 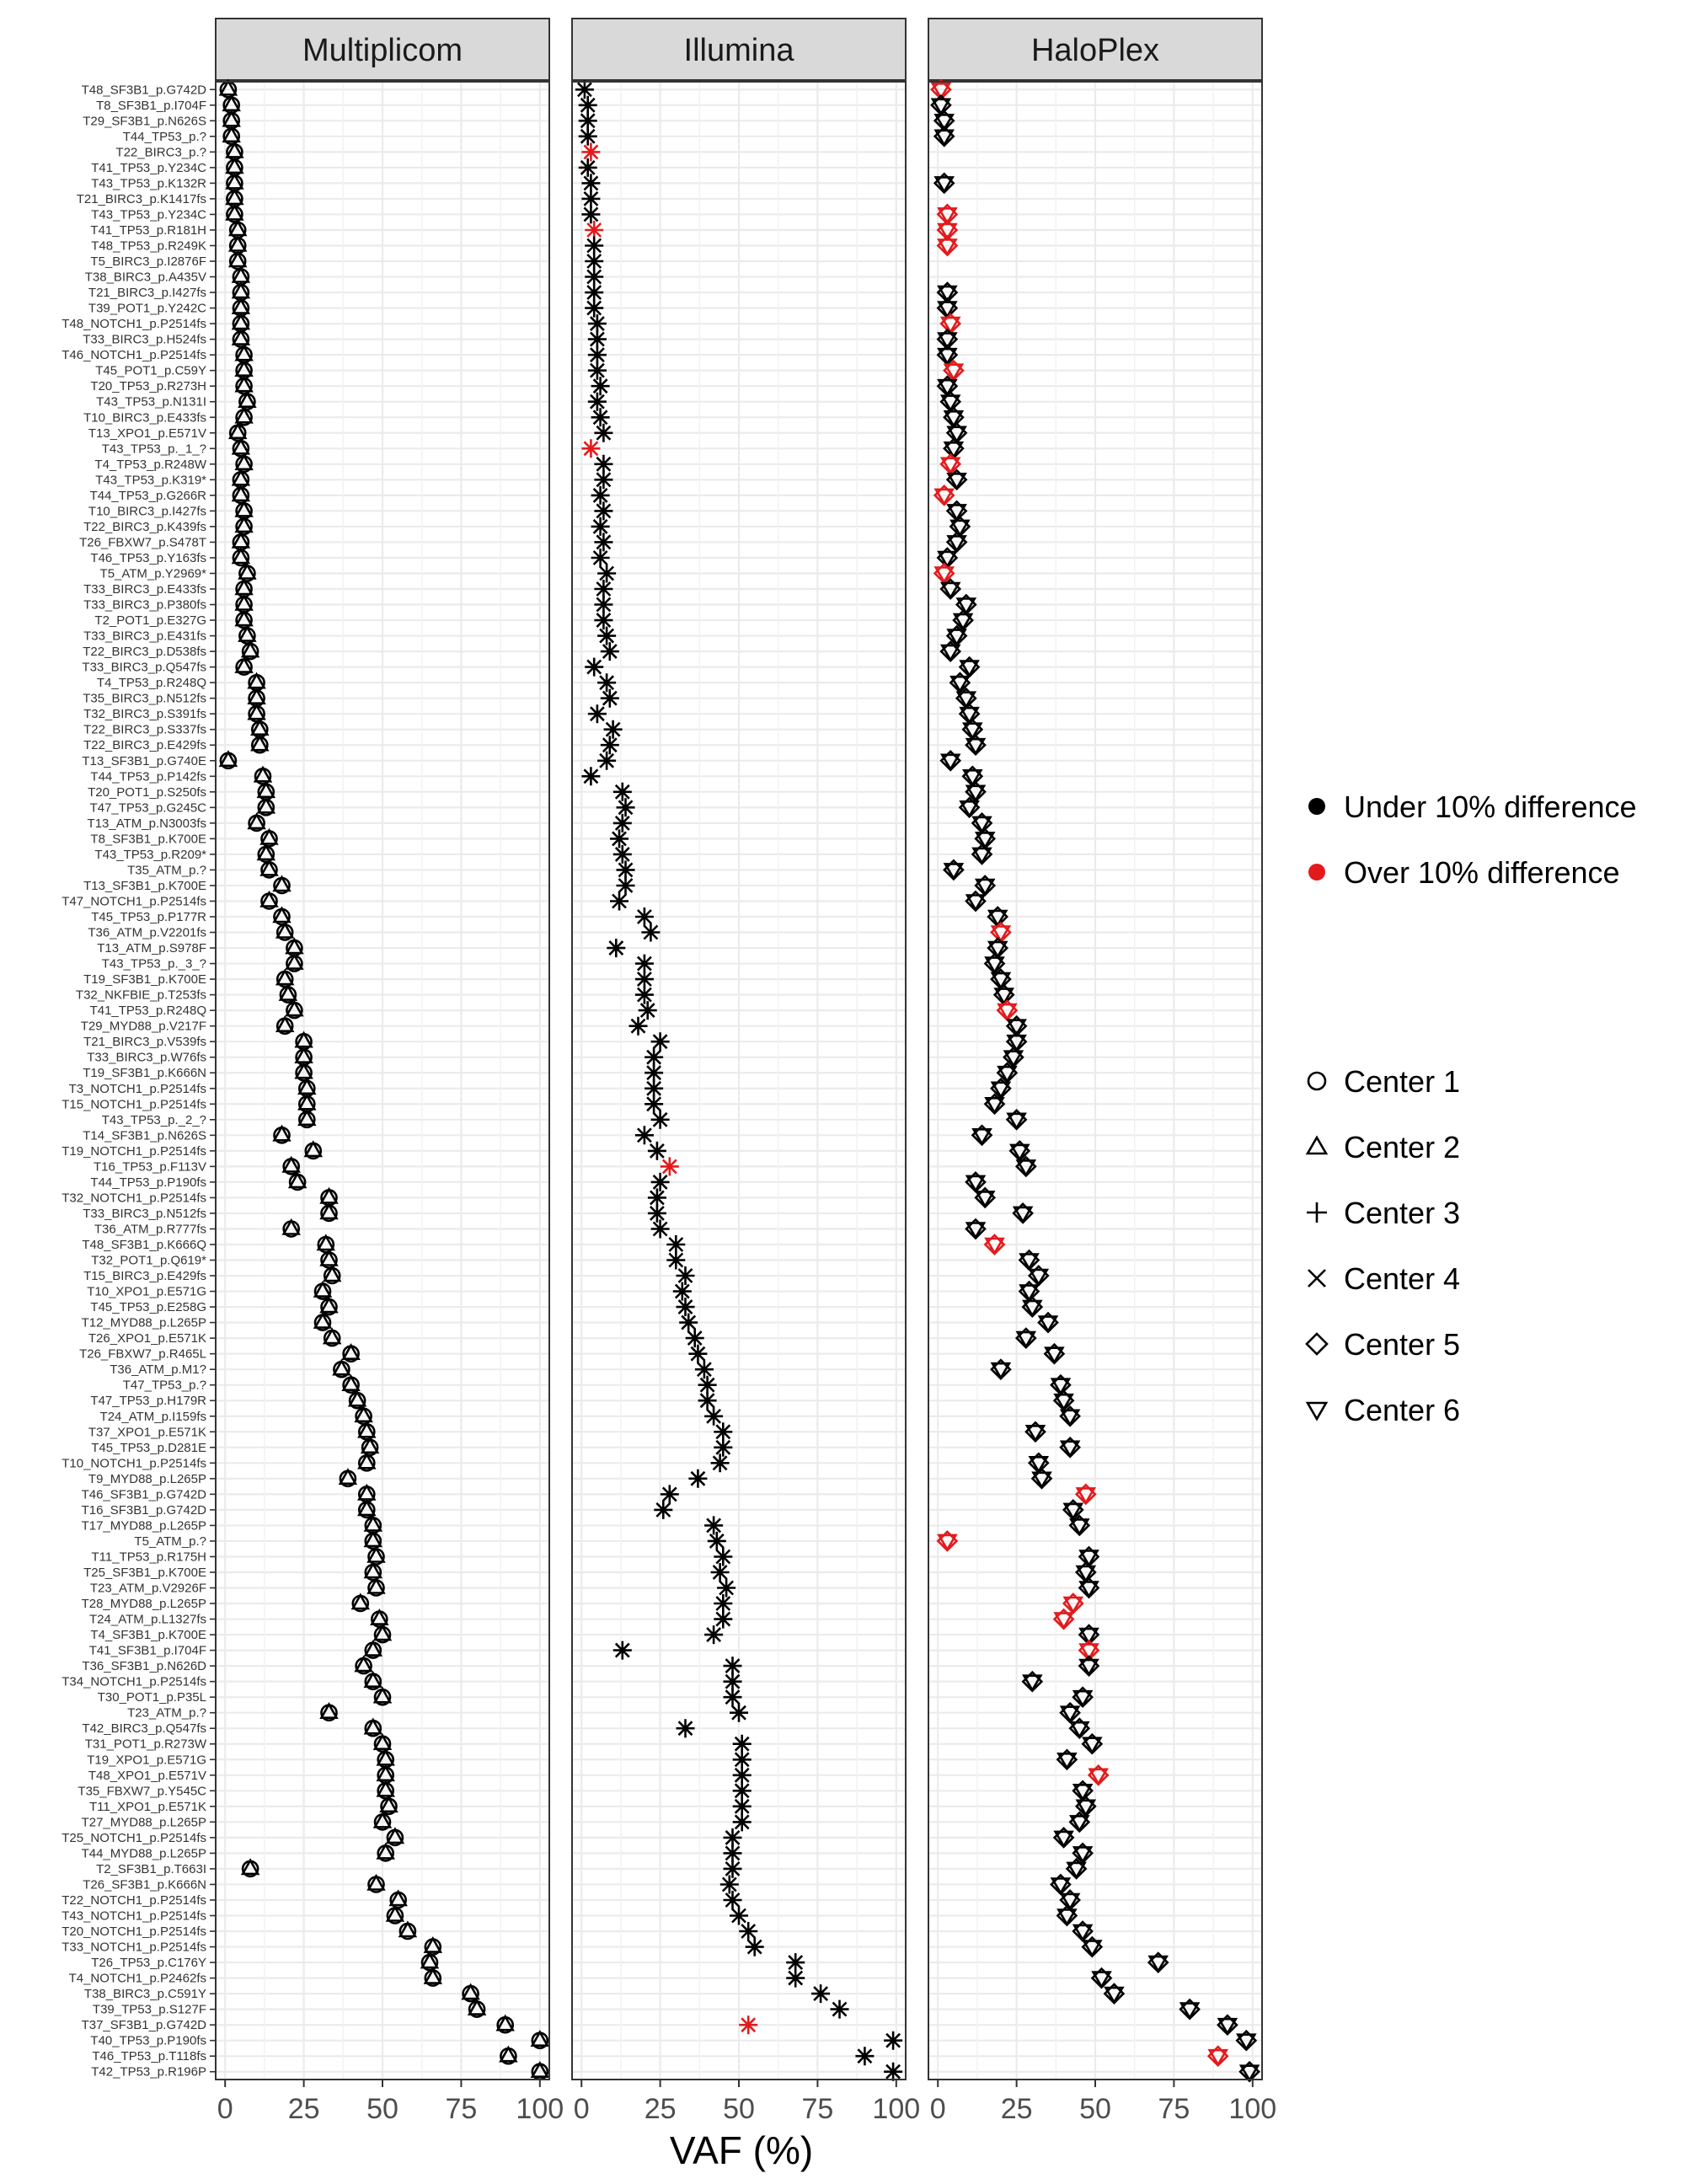 I want to click on y-tick-label: T5_BIRC3_p.I2876F, so click(x=148, y=261).